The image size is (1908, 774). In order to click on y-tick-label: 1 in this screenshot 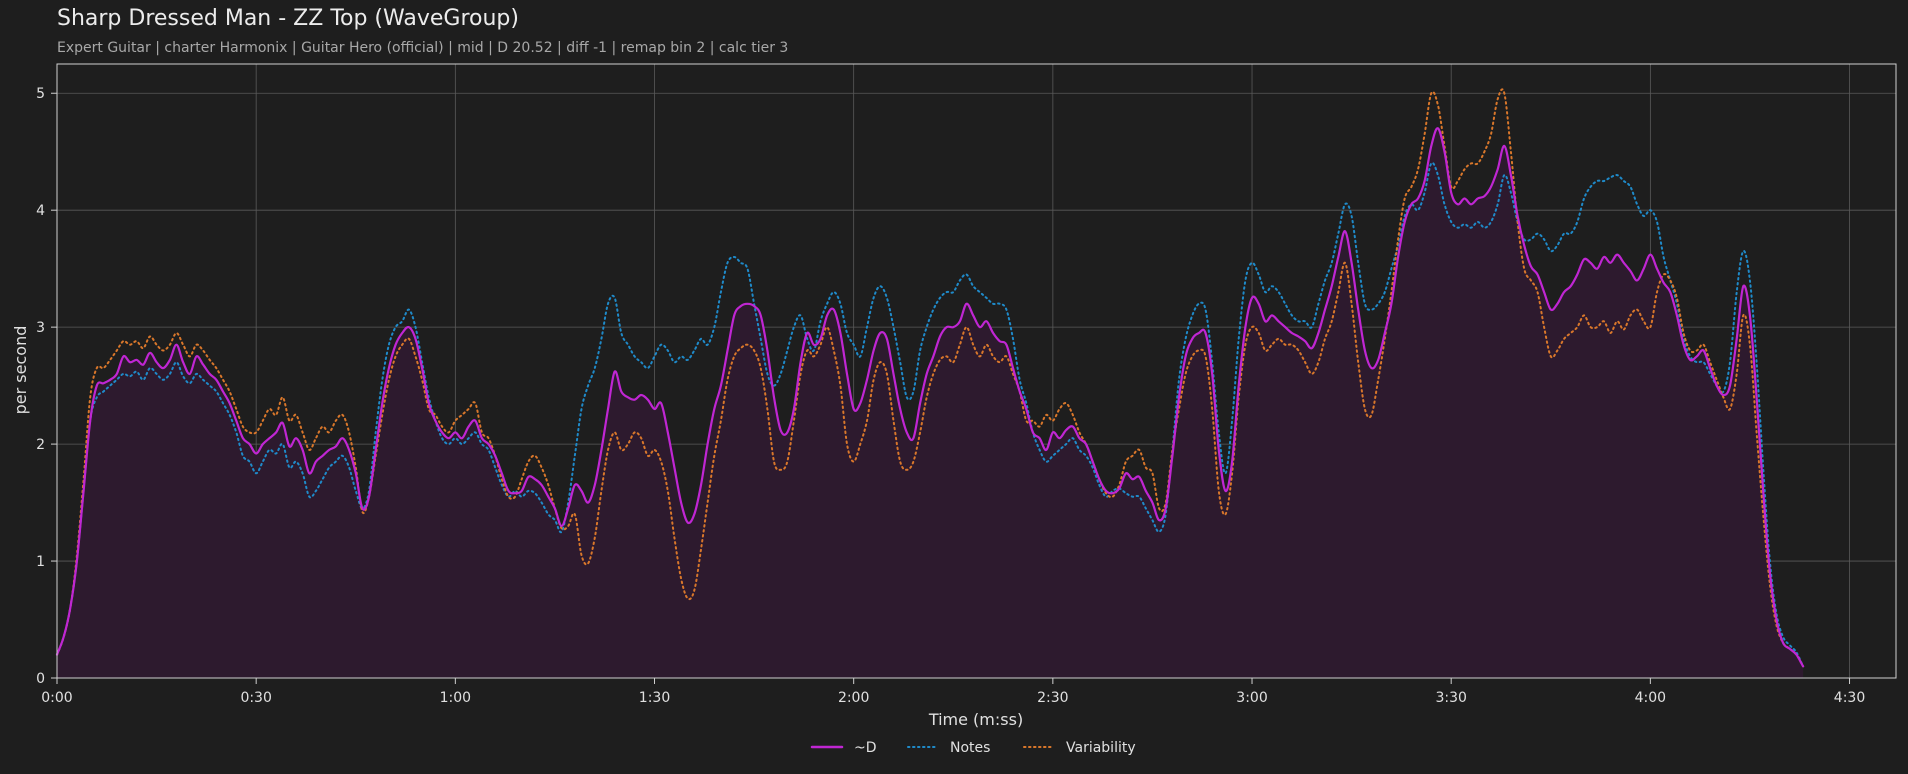, I will do `click(40, 562)`.